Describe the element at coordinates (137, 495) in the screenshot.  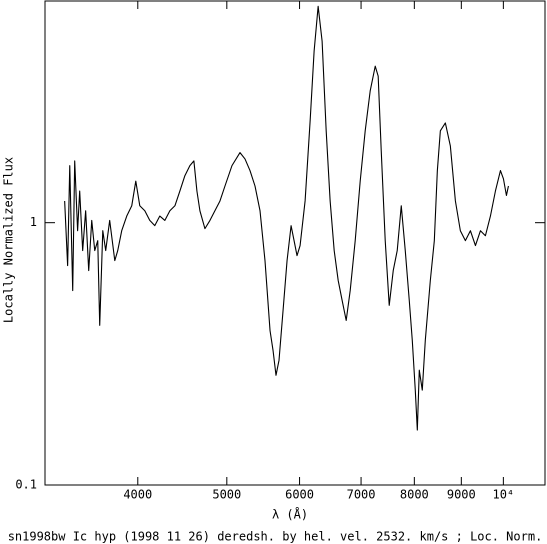
I see `x-tick-label: 4000` at that location.